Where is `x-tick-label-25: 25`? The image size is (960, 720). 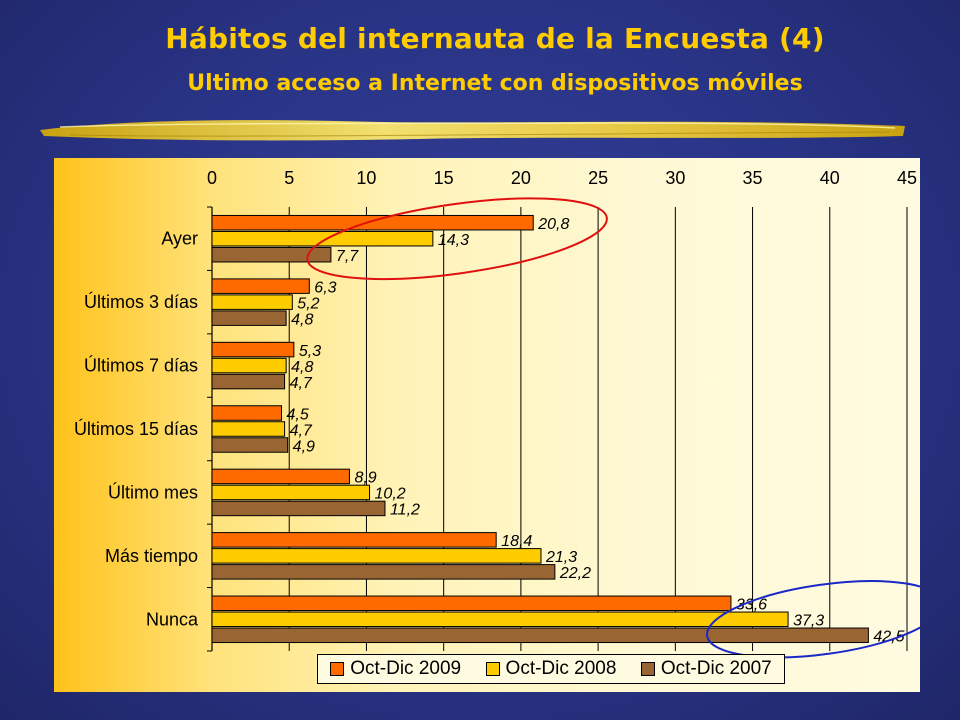
x-tick-label-25: 25 is located at coordinates (598, 178).